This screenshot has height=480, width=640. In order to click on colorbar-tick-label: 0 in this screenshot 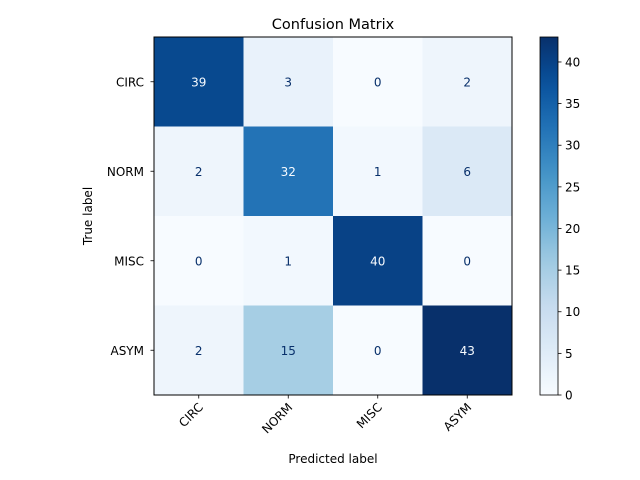, I will do `click(569, 396)`.